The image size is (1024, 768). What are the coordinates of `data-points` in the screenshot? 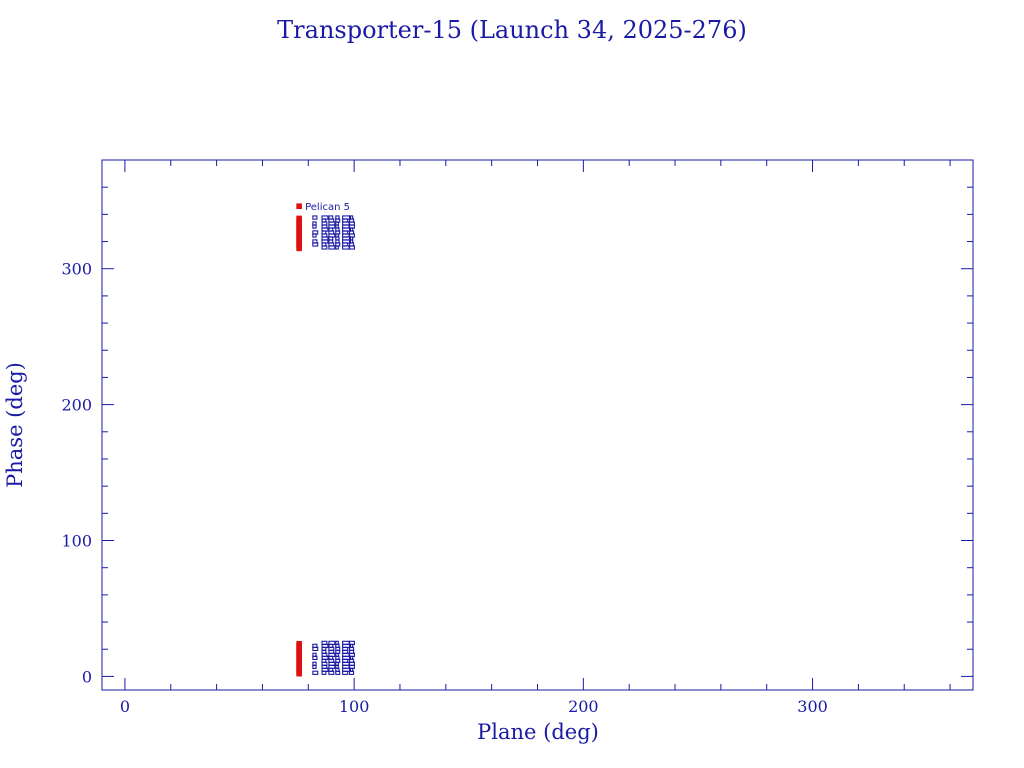 It's located at (299, 440).